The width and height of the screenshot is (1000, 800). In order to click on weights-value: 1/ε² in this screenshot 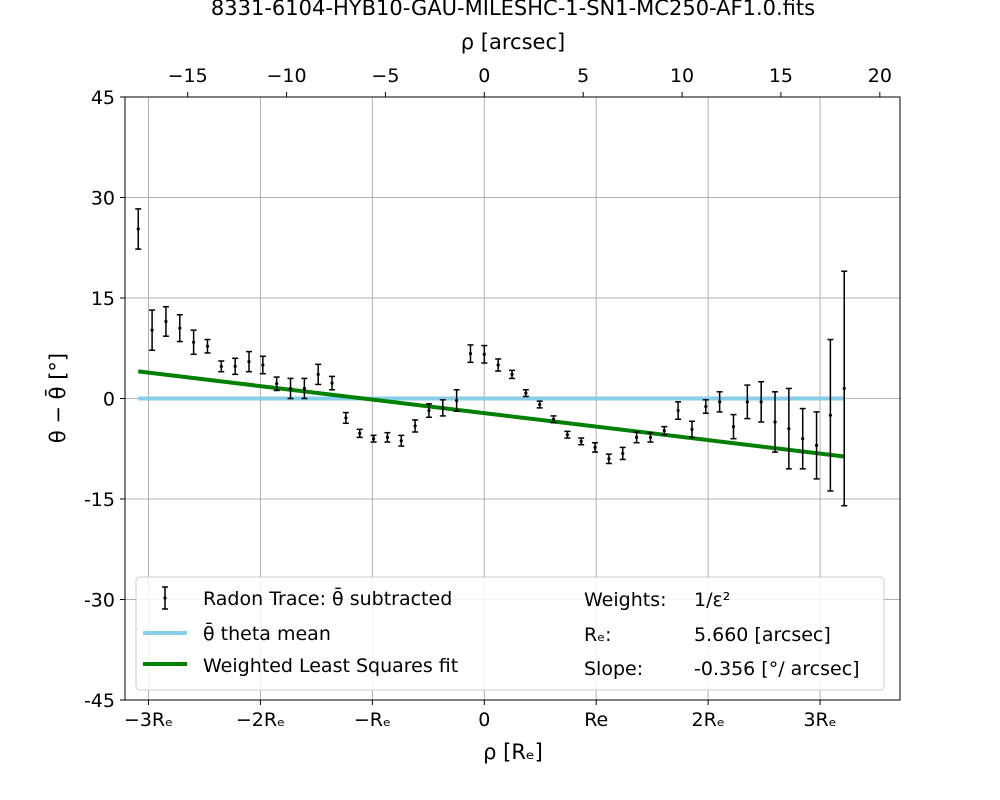, I will do `click(712, 600)`.